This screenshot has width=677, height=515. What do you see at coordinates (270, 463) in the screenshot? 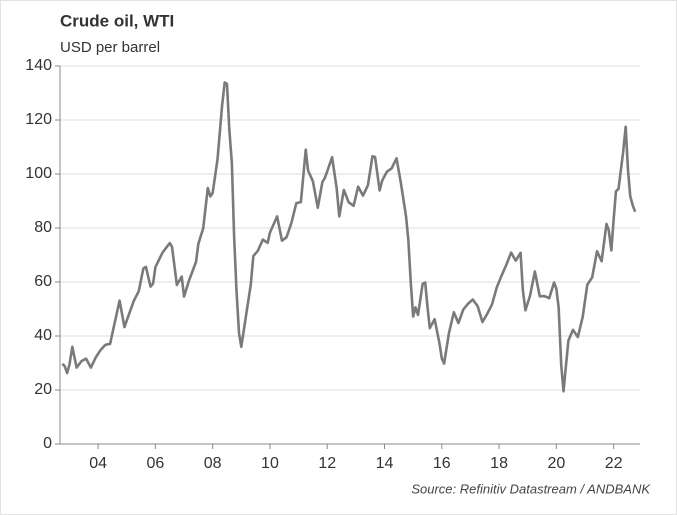
I see `x-tick-label: 10` at bounding box center [270, 463].